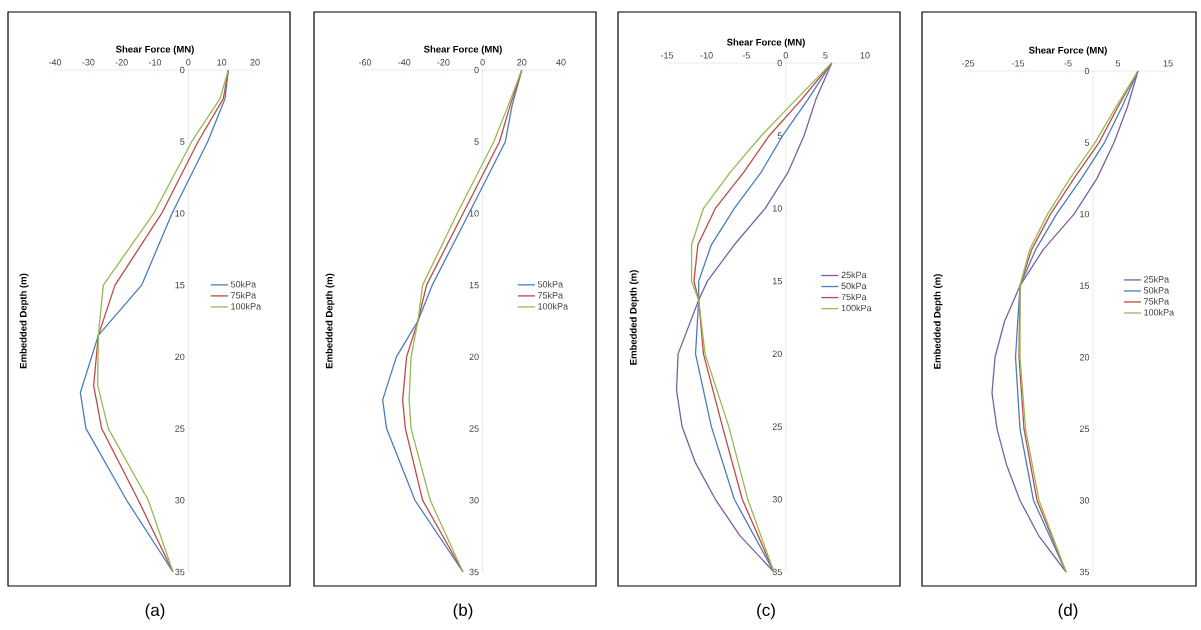  I want to click on text: (c), so click(766, 611).